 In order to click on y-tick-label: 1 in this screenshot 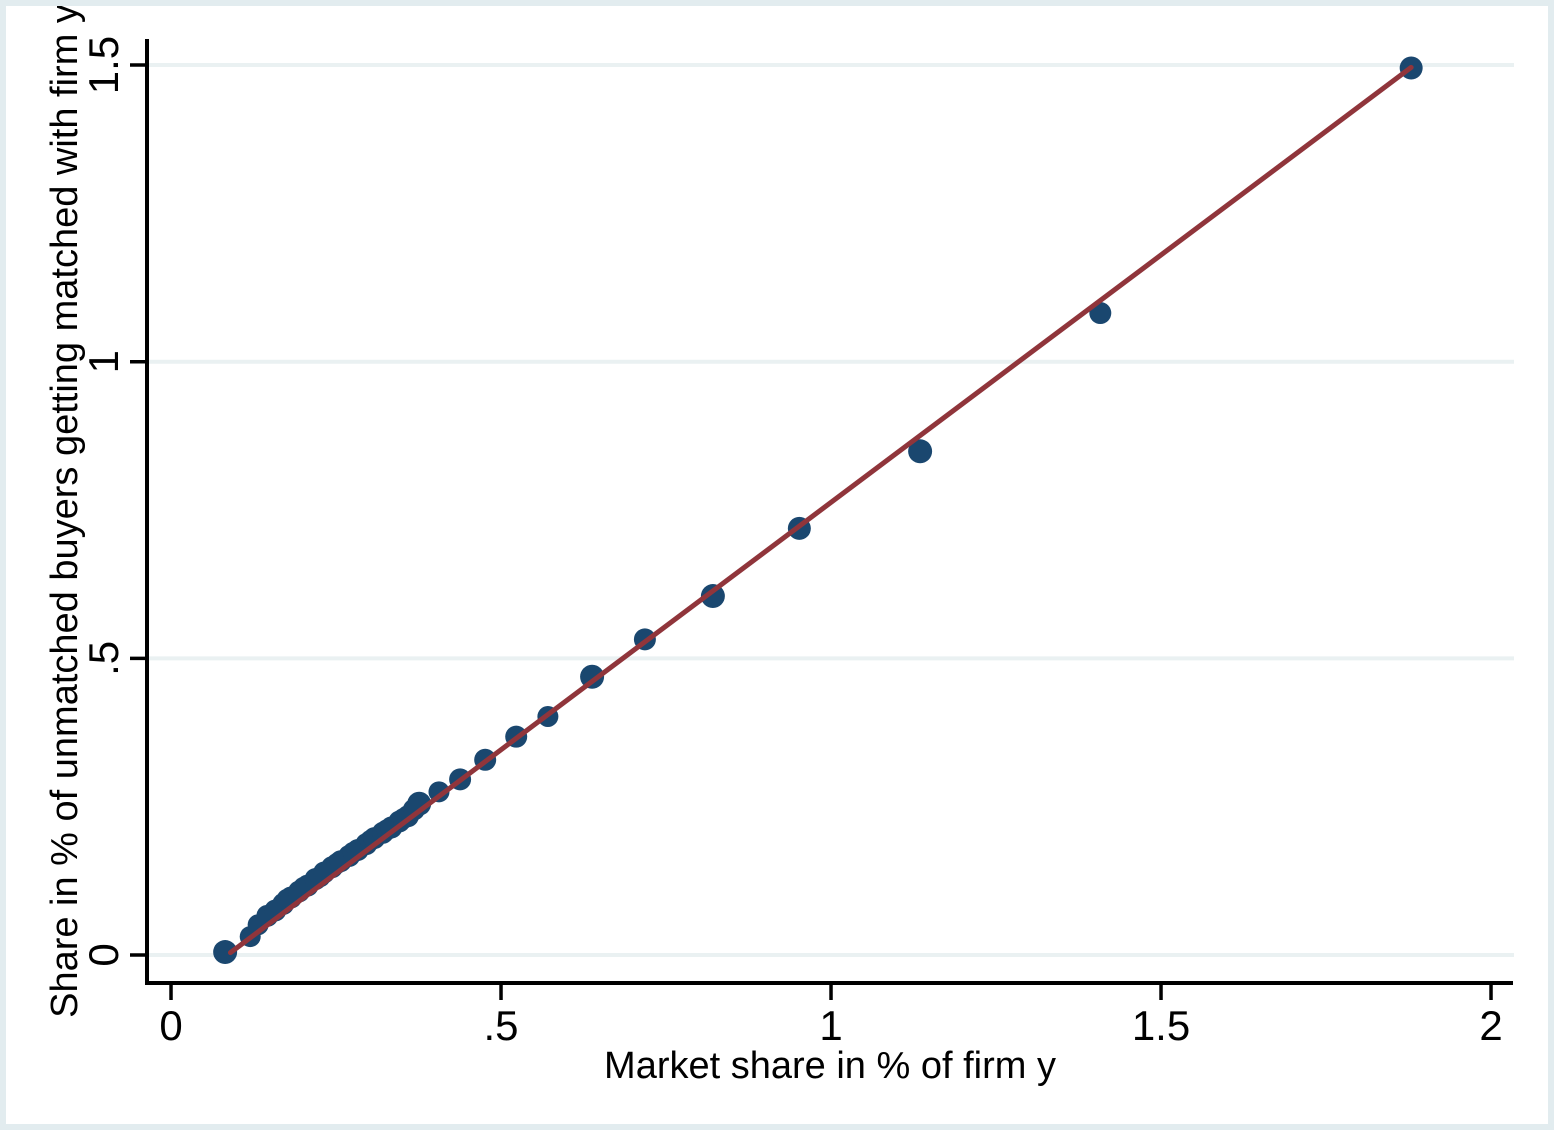, I will do `click(103, 361)`.